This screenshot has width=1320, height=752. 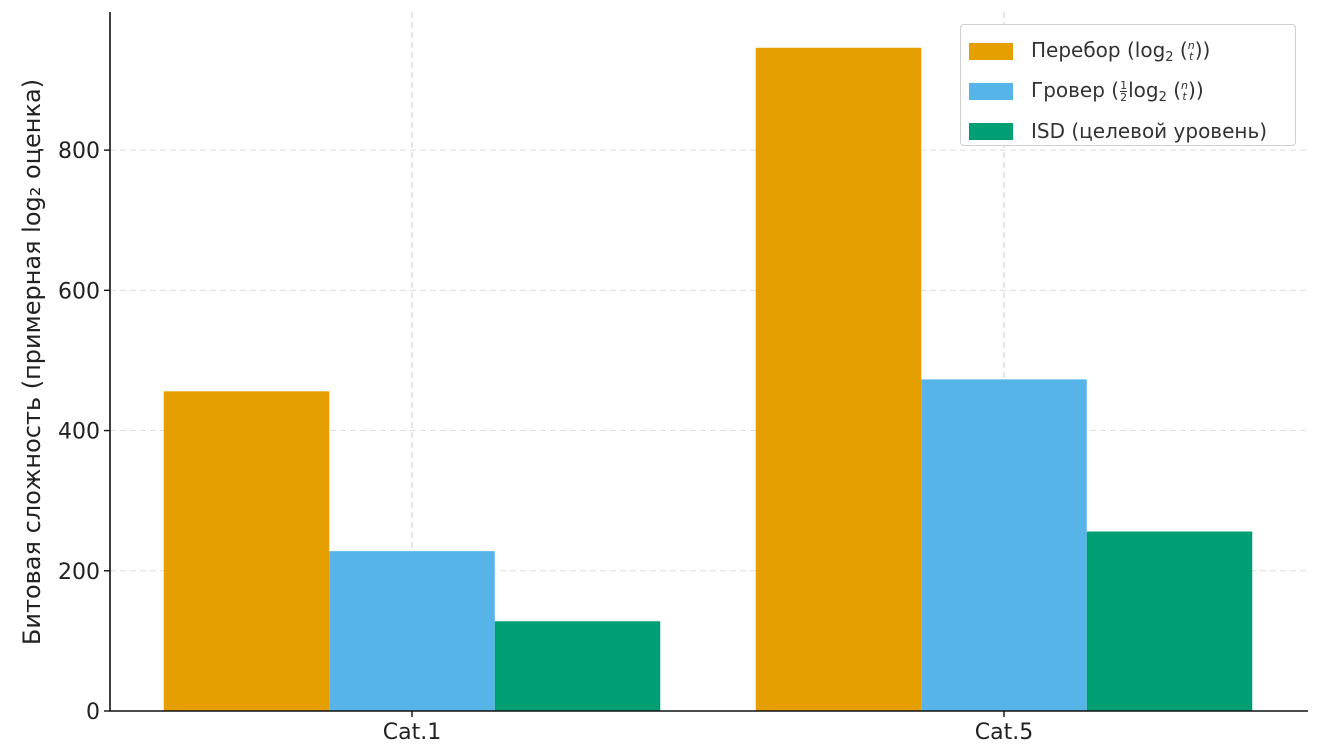 What do you see at coordinates (93, 712) in the screenshot?
I see `y-tick-label: 0` at bounding box center [93, 712].